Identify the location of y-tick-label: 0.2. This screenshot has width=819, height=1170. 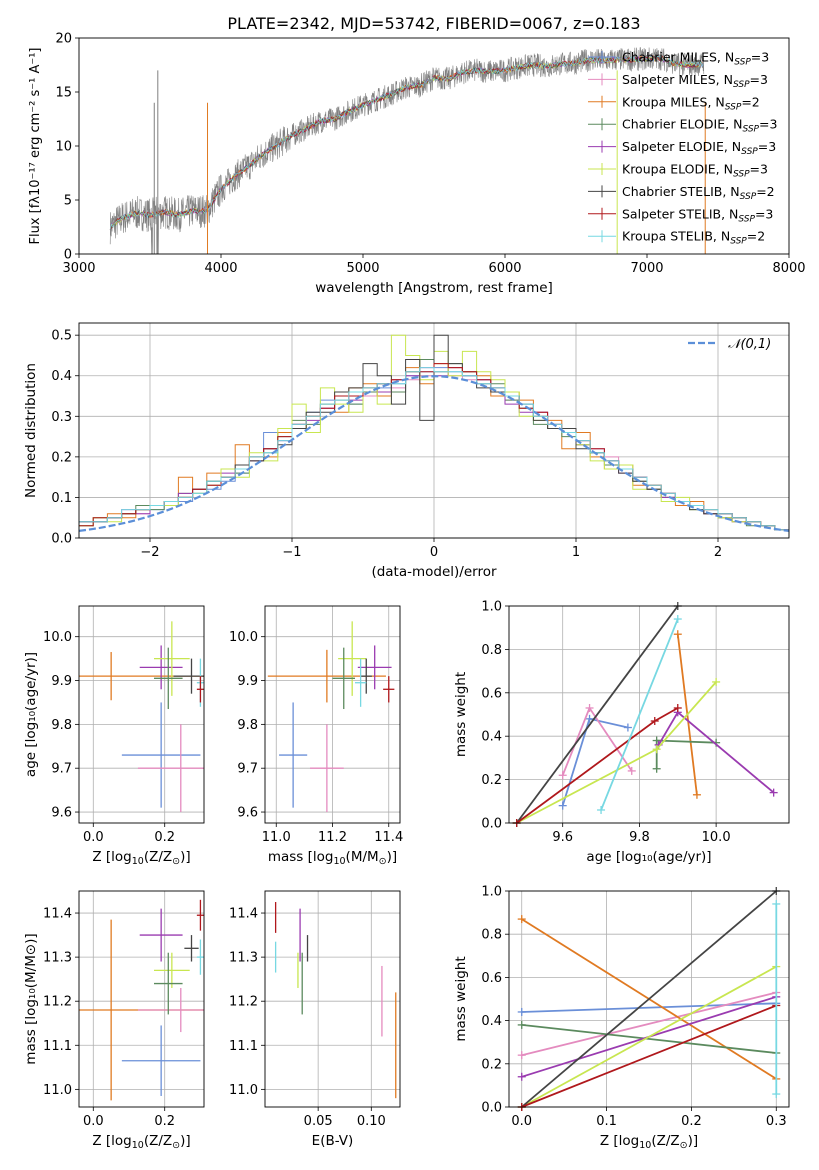
(491, 1064).